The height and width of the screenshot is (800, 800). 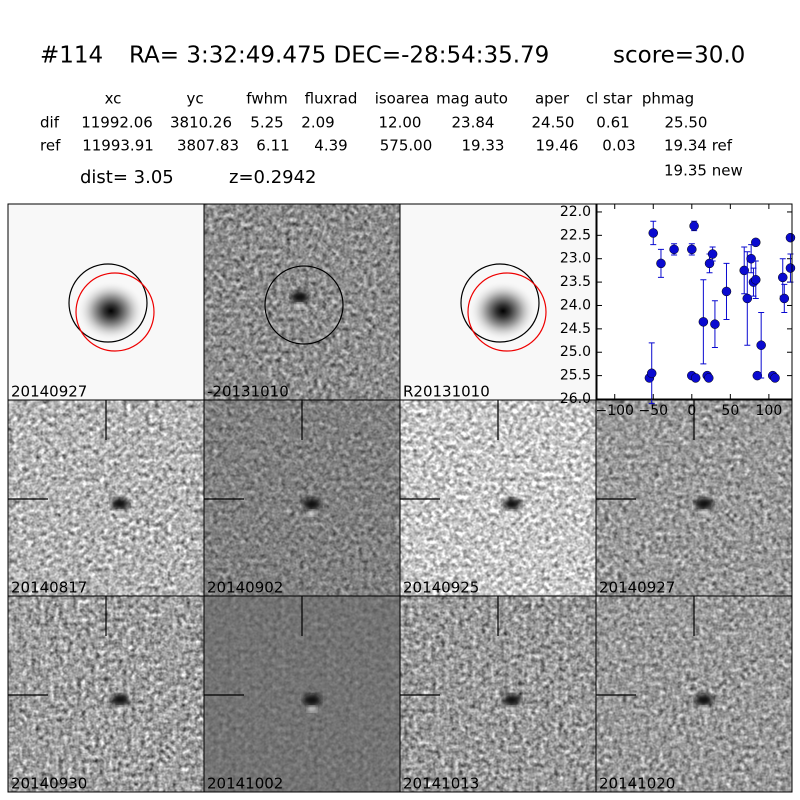 I want to click on new-phmag: 19.35 new, so click(x=703, y=171).